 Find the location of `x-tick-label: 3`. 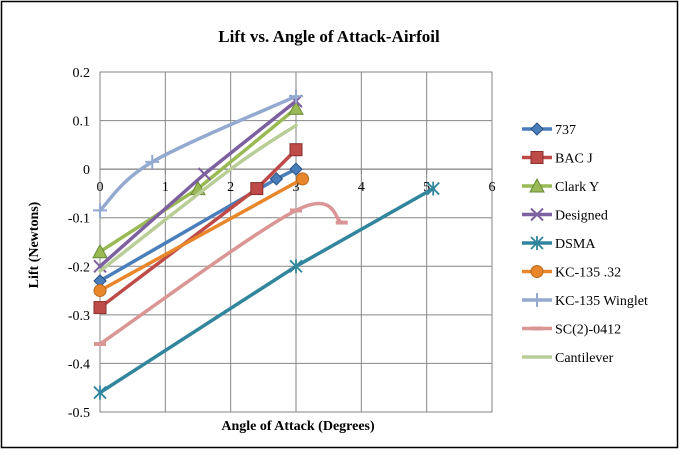

x-tick-label: 3 is located at coordinates (296, 187).